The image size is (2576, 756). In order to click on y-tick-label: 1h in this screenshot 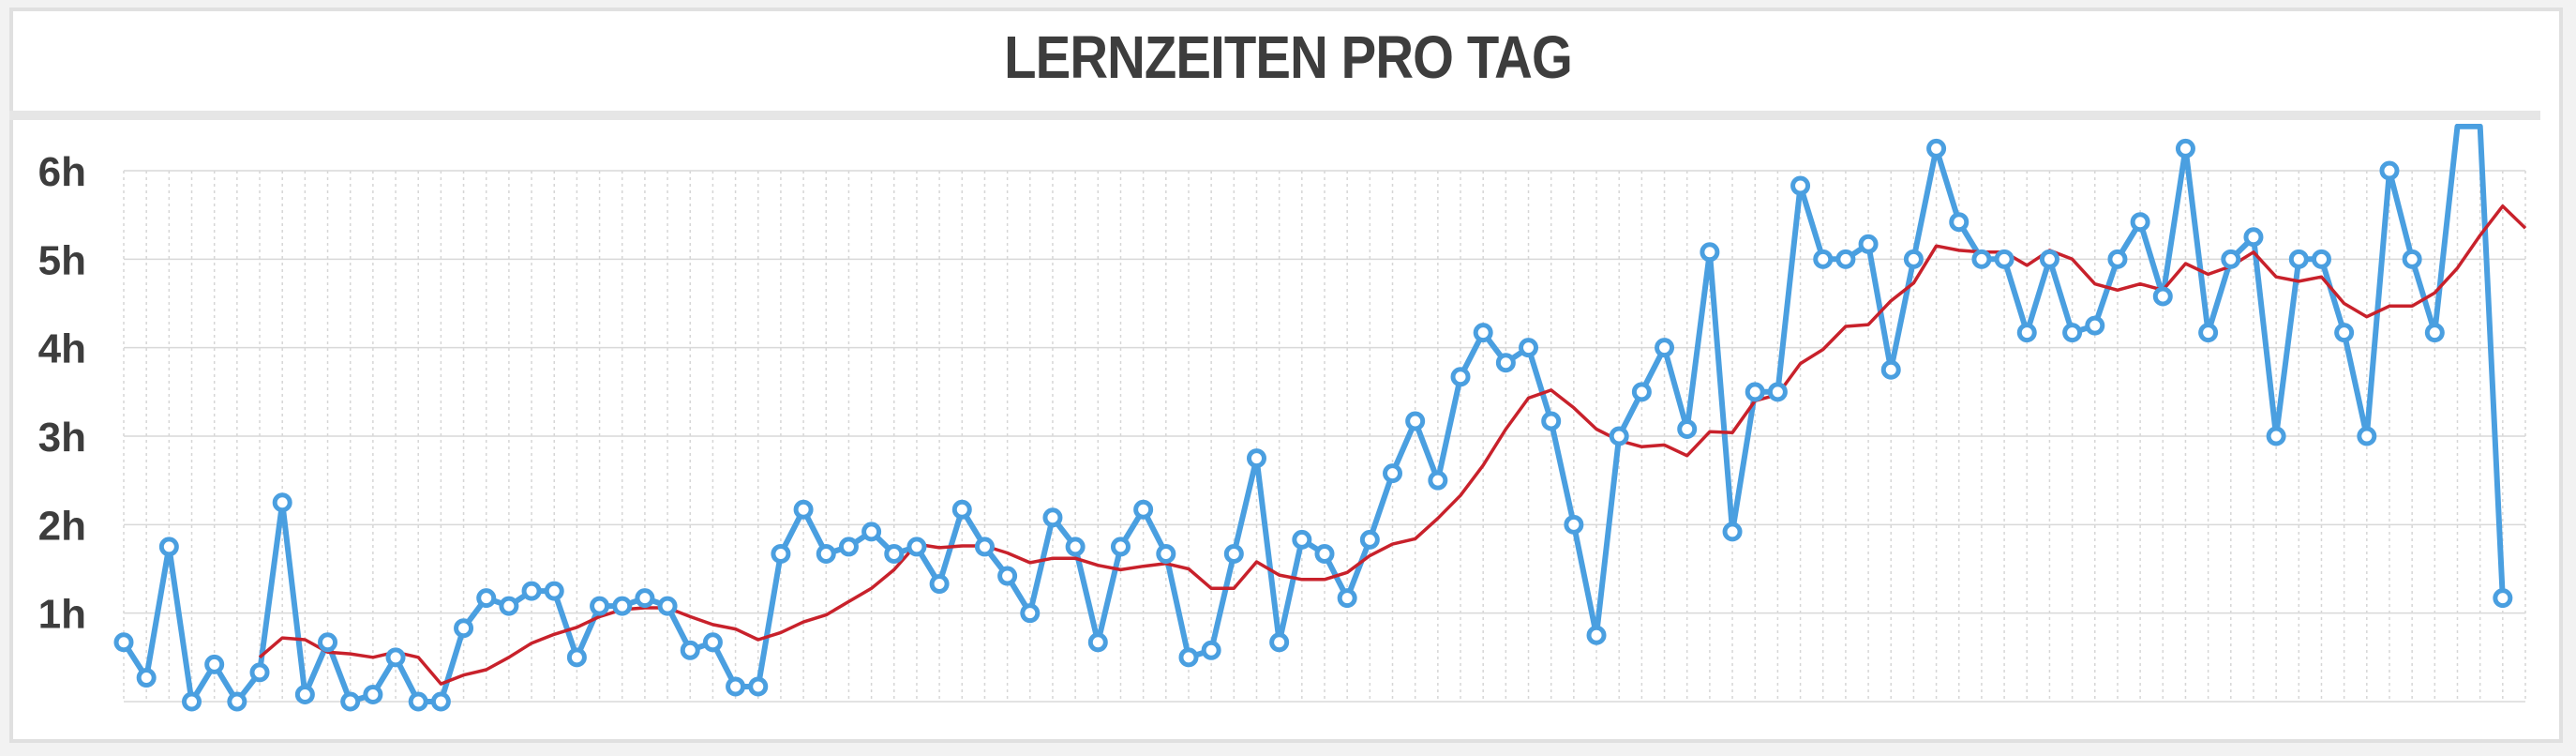, I will do `click(62, 615)`.